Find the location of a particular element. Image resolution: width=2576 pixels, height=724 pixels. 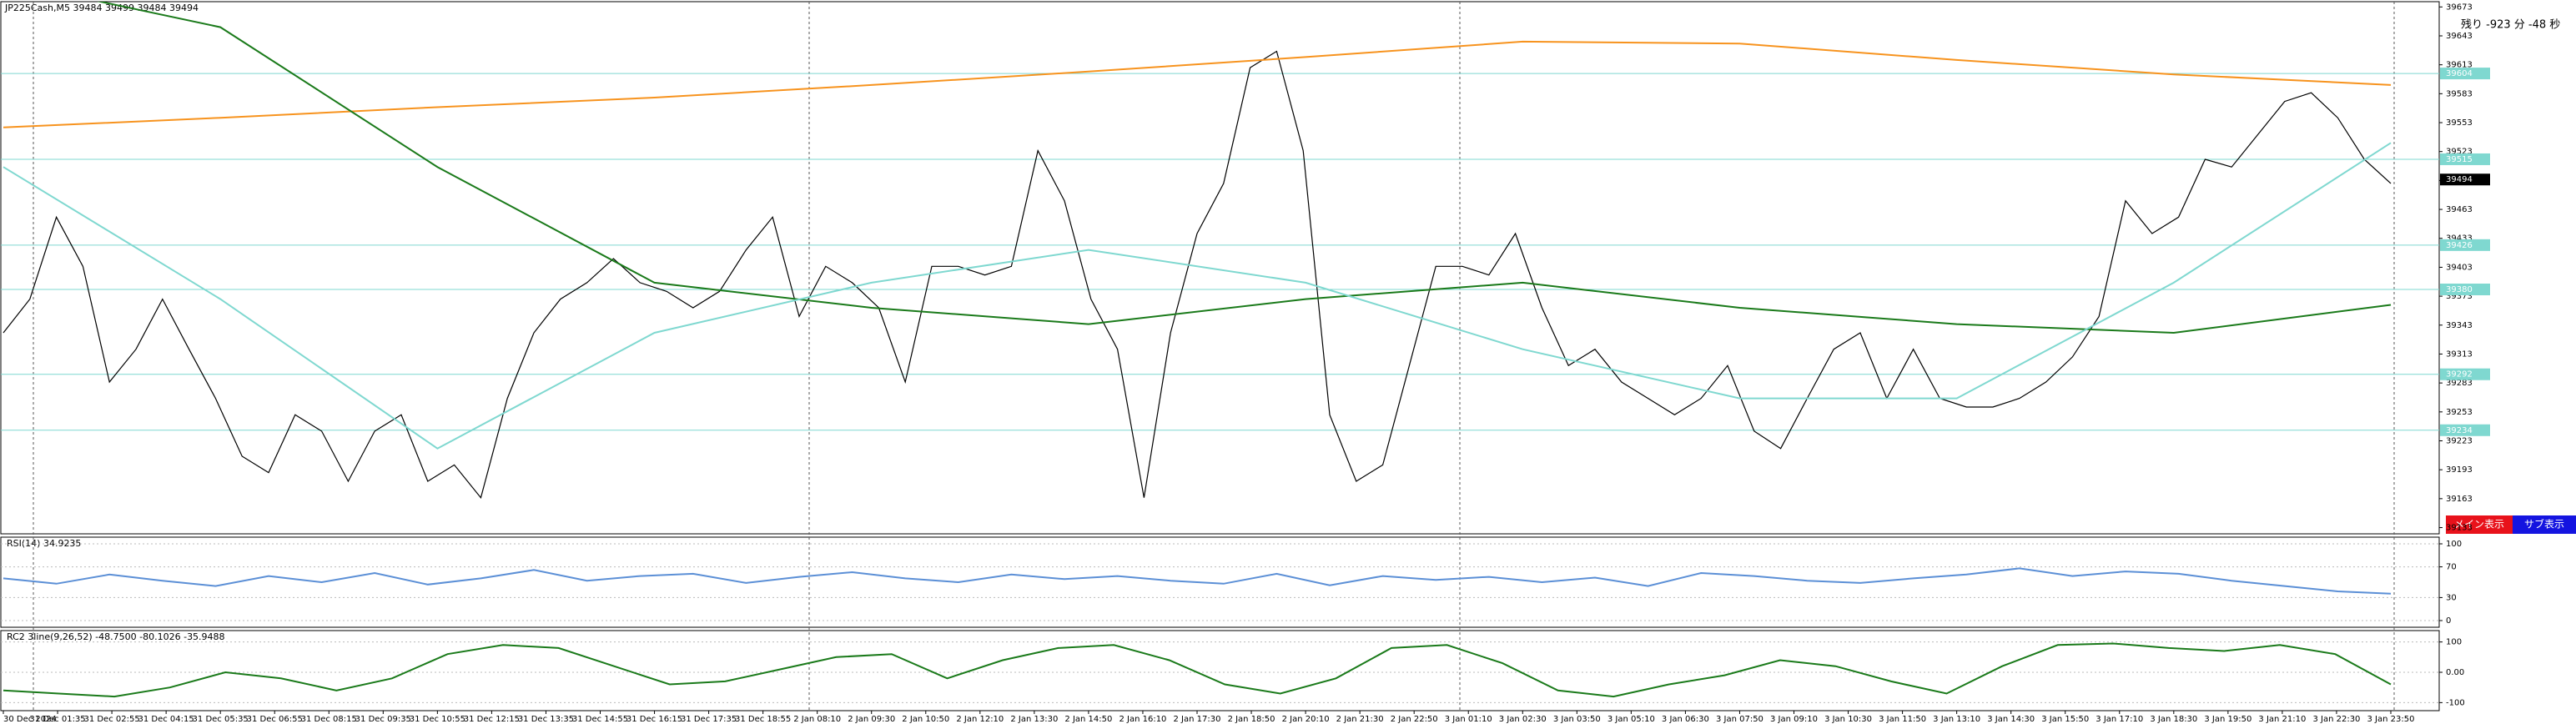

x-tick-label: 2 Jan 08:10 is located at coordinates (817, 719).